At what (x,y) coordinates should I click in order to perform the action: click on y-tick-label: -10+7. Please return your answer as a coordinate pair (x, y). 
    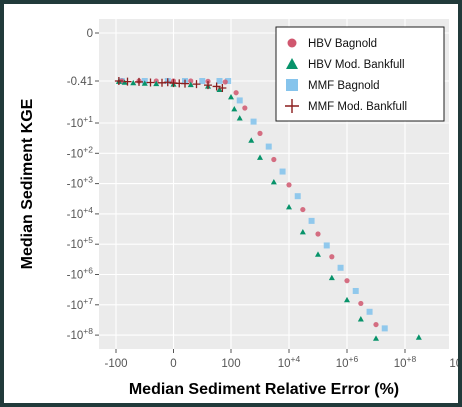
    Looking at the image, I should click on (80, 304).